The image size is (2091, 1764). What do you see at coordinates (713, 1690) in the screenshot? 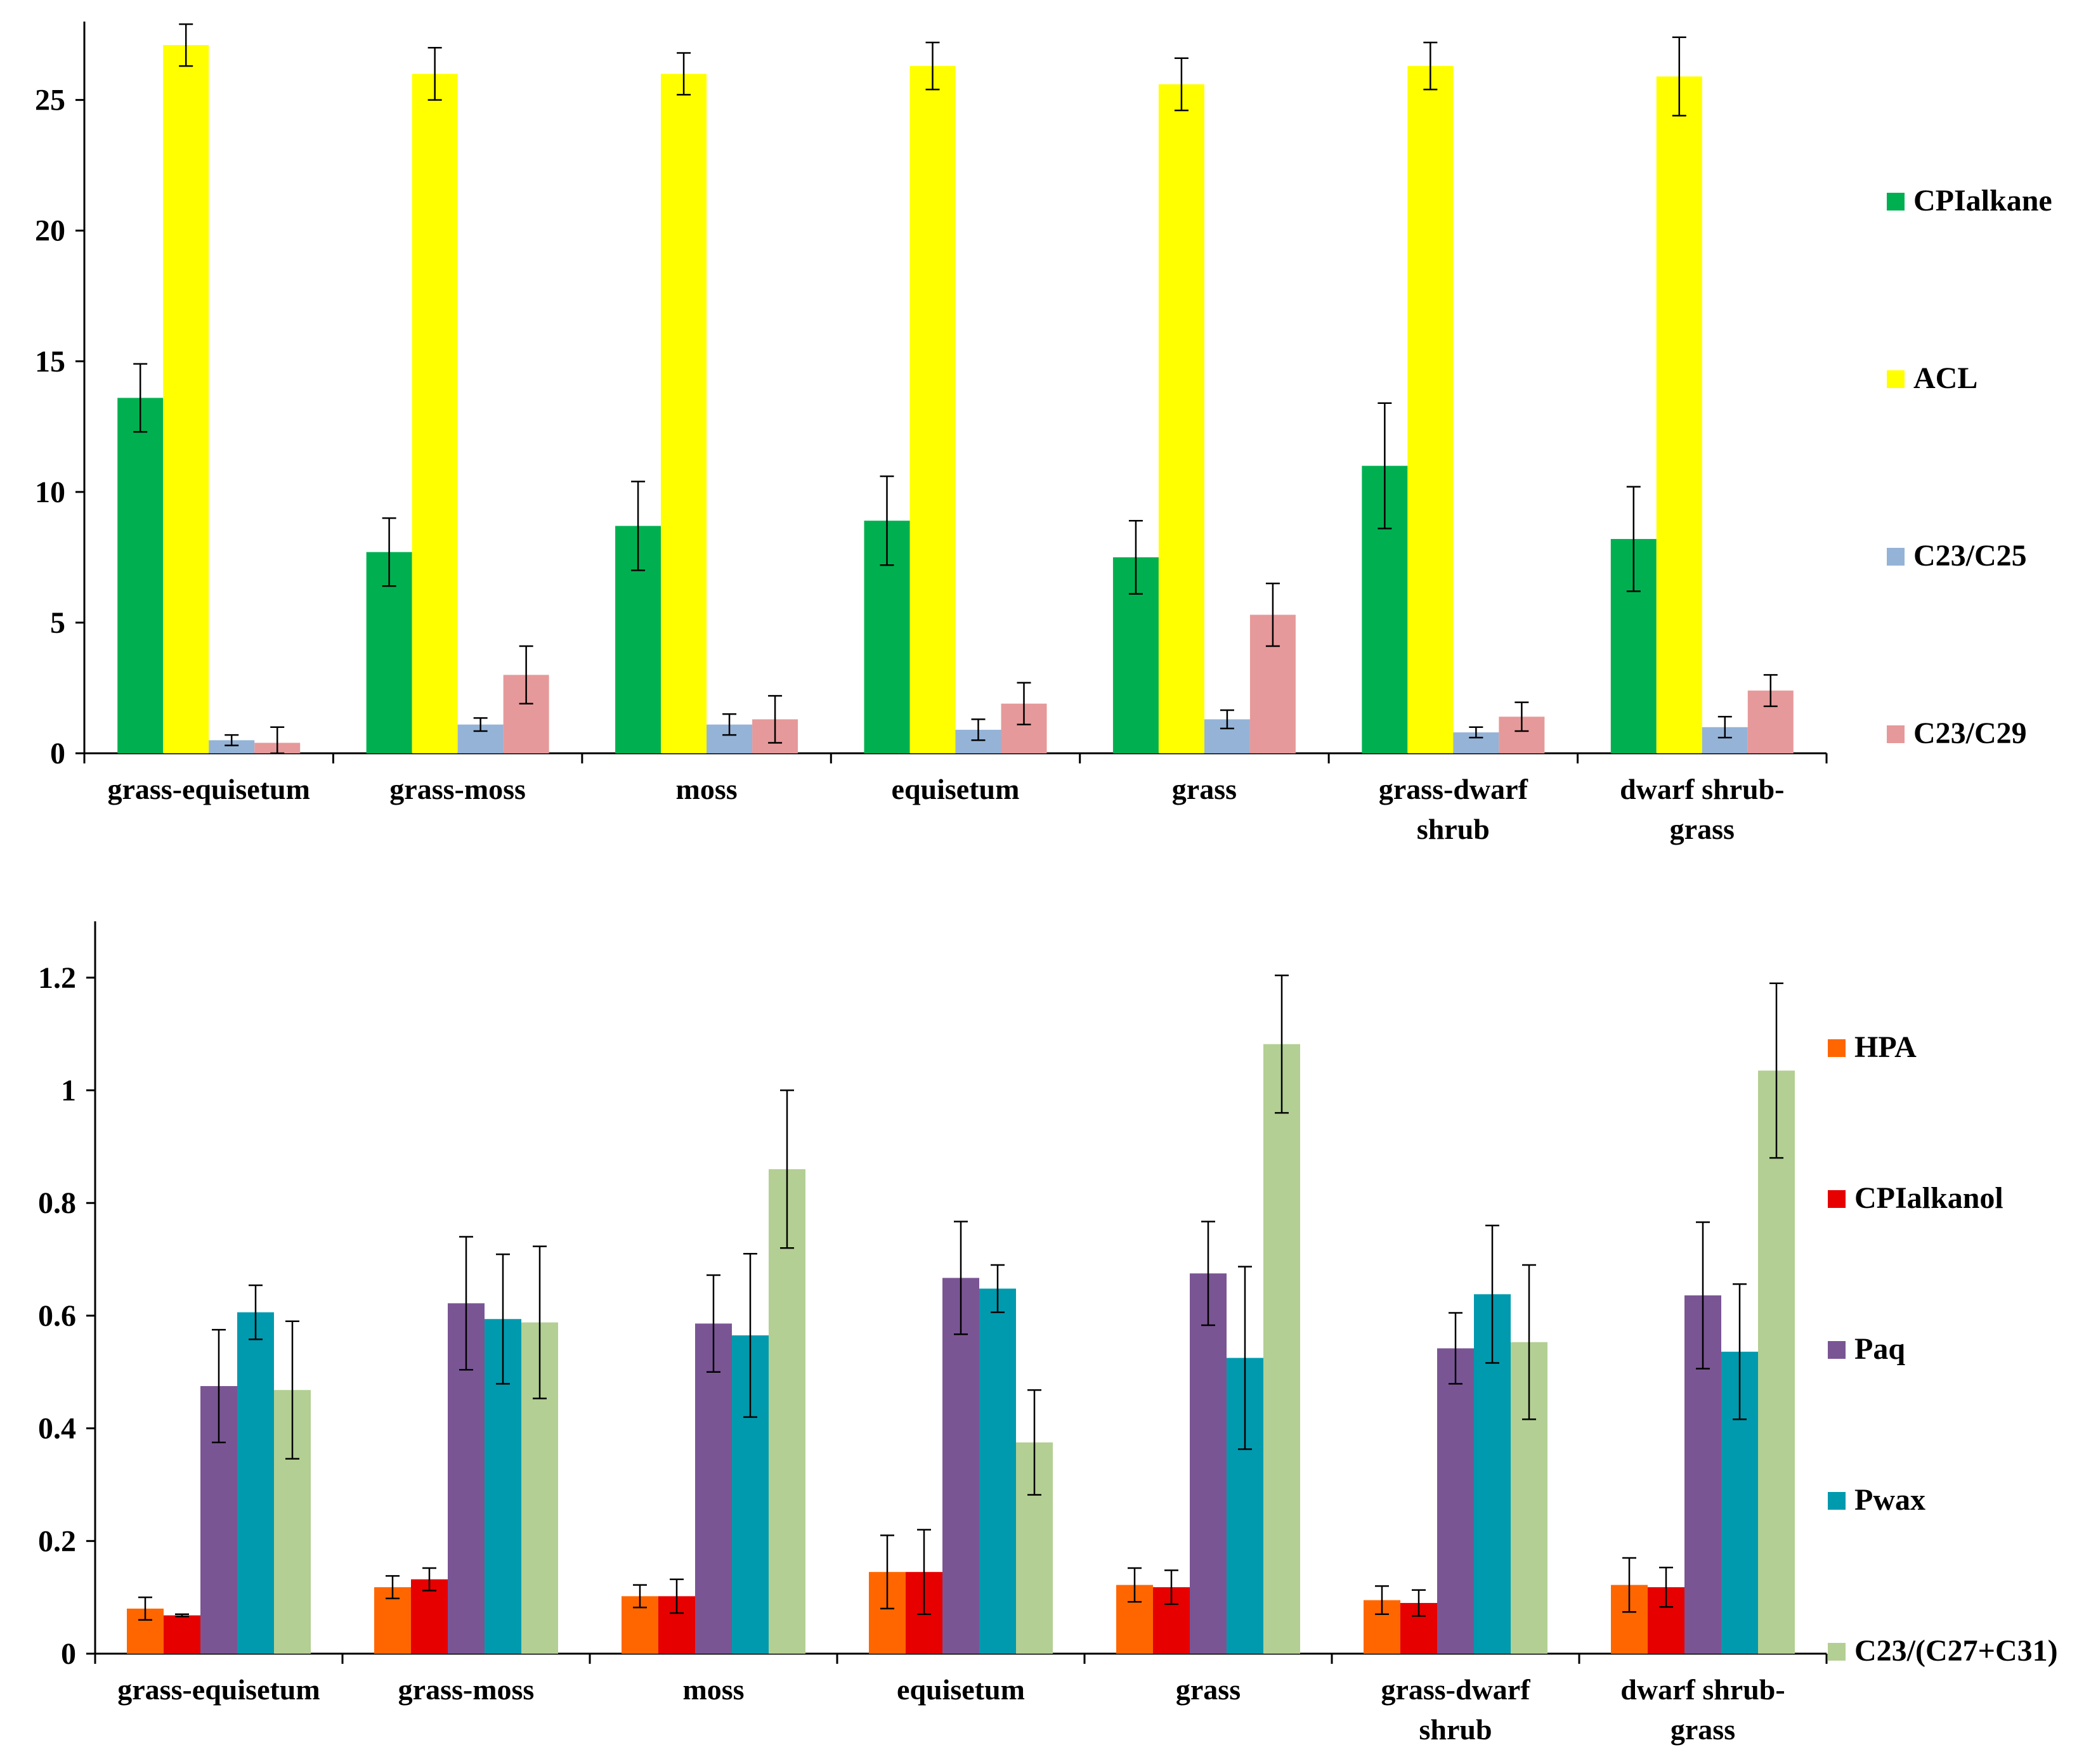
I see `bottom-category-label: moss` at bounding box center [713, 1690].